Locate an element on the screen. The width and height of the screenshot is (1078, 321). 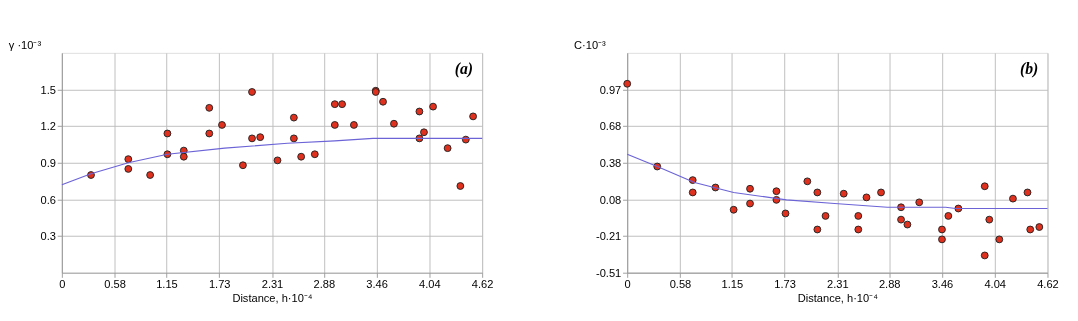
y-tick-label: 0.38 is located at coordinates (610, 162).